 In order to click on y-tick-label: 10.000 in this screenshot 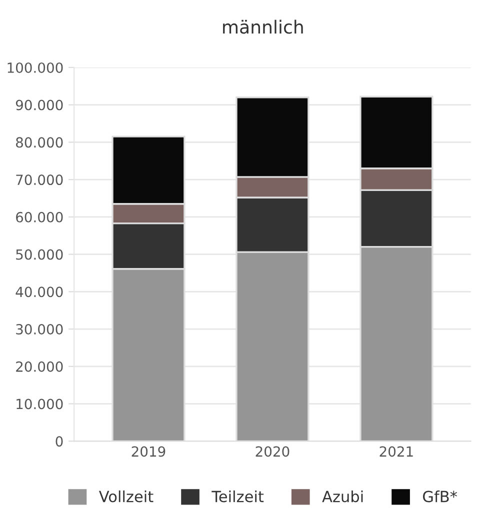, I will do `click(39, 404)`.